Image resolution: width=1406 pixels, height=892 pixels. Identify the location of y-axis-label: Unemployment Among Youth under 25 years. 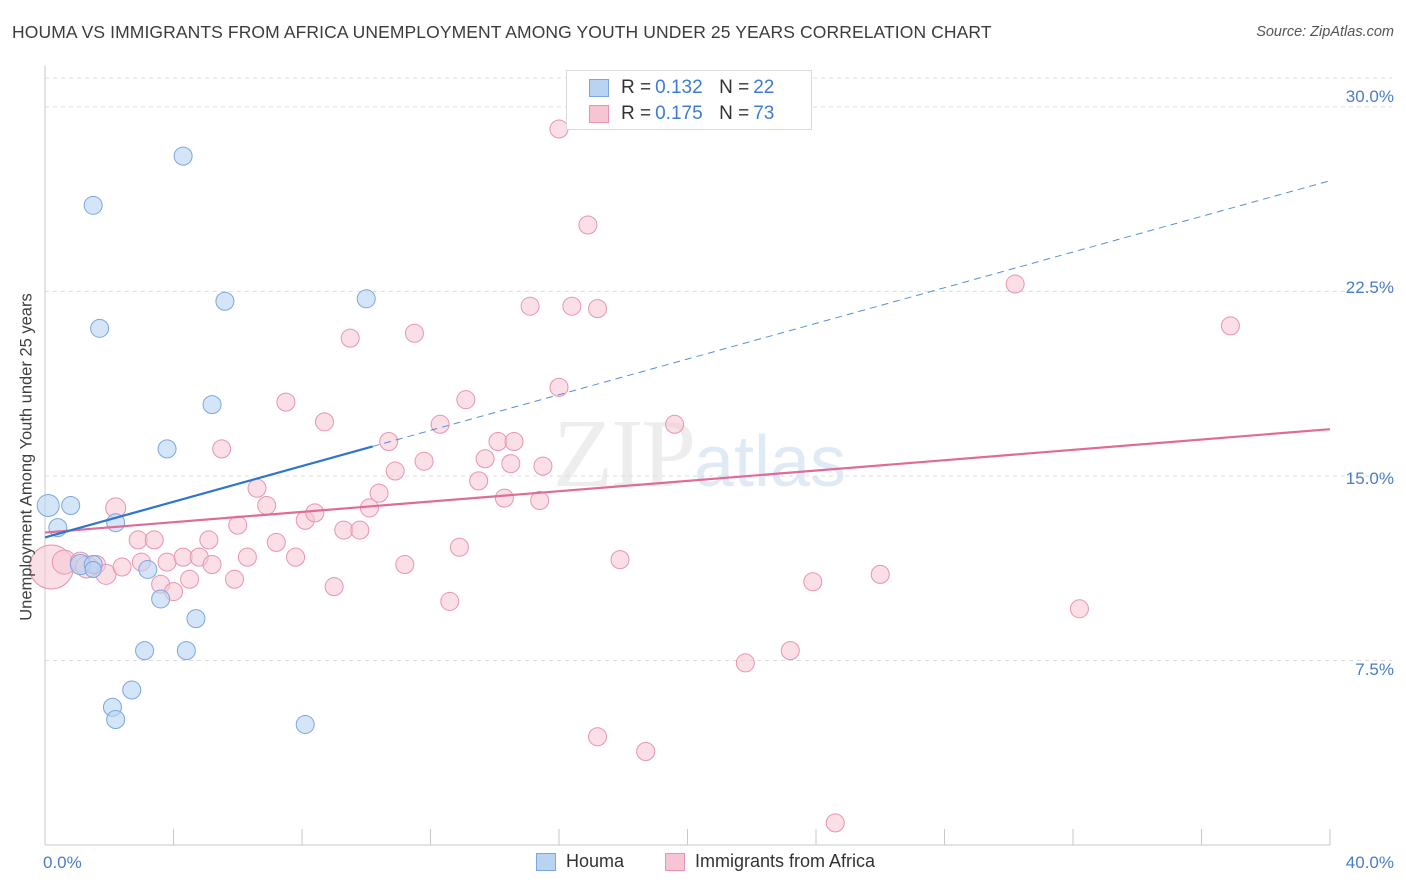
(26, 457).